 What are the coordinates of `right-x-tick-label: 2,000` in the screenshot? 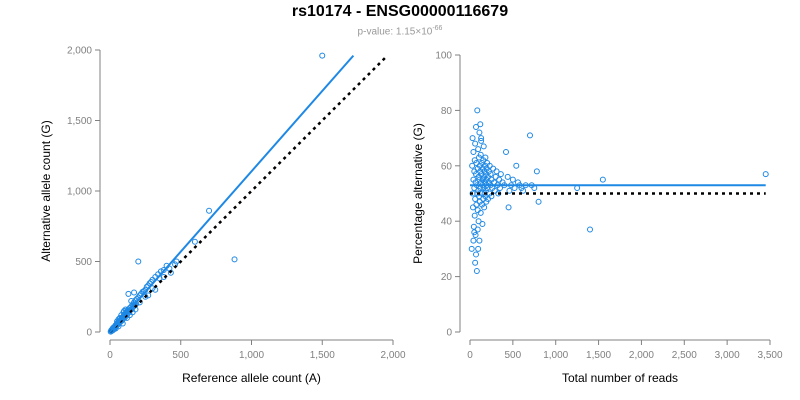 It's located at (641, 355).